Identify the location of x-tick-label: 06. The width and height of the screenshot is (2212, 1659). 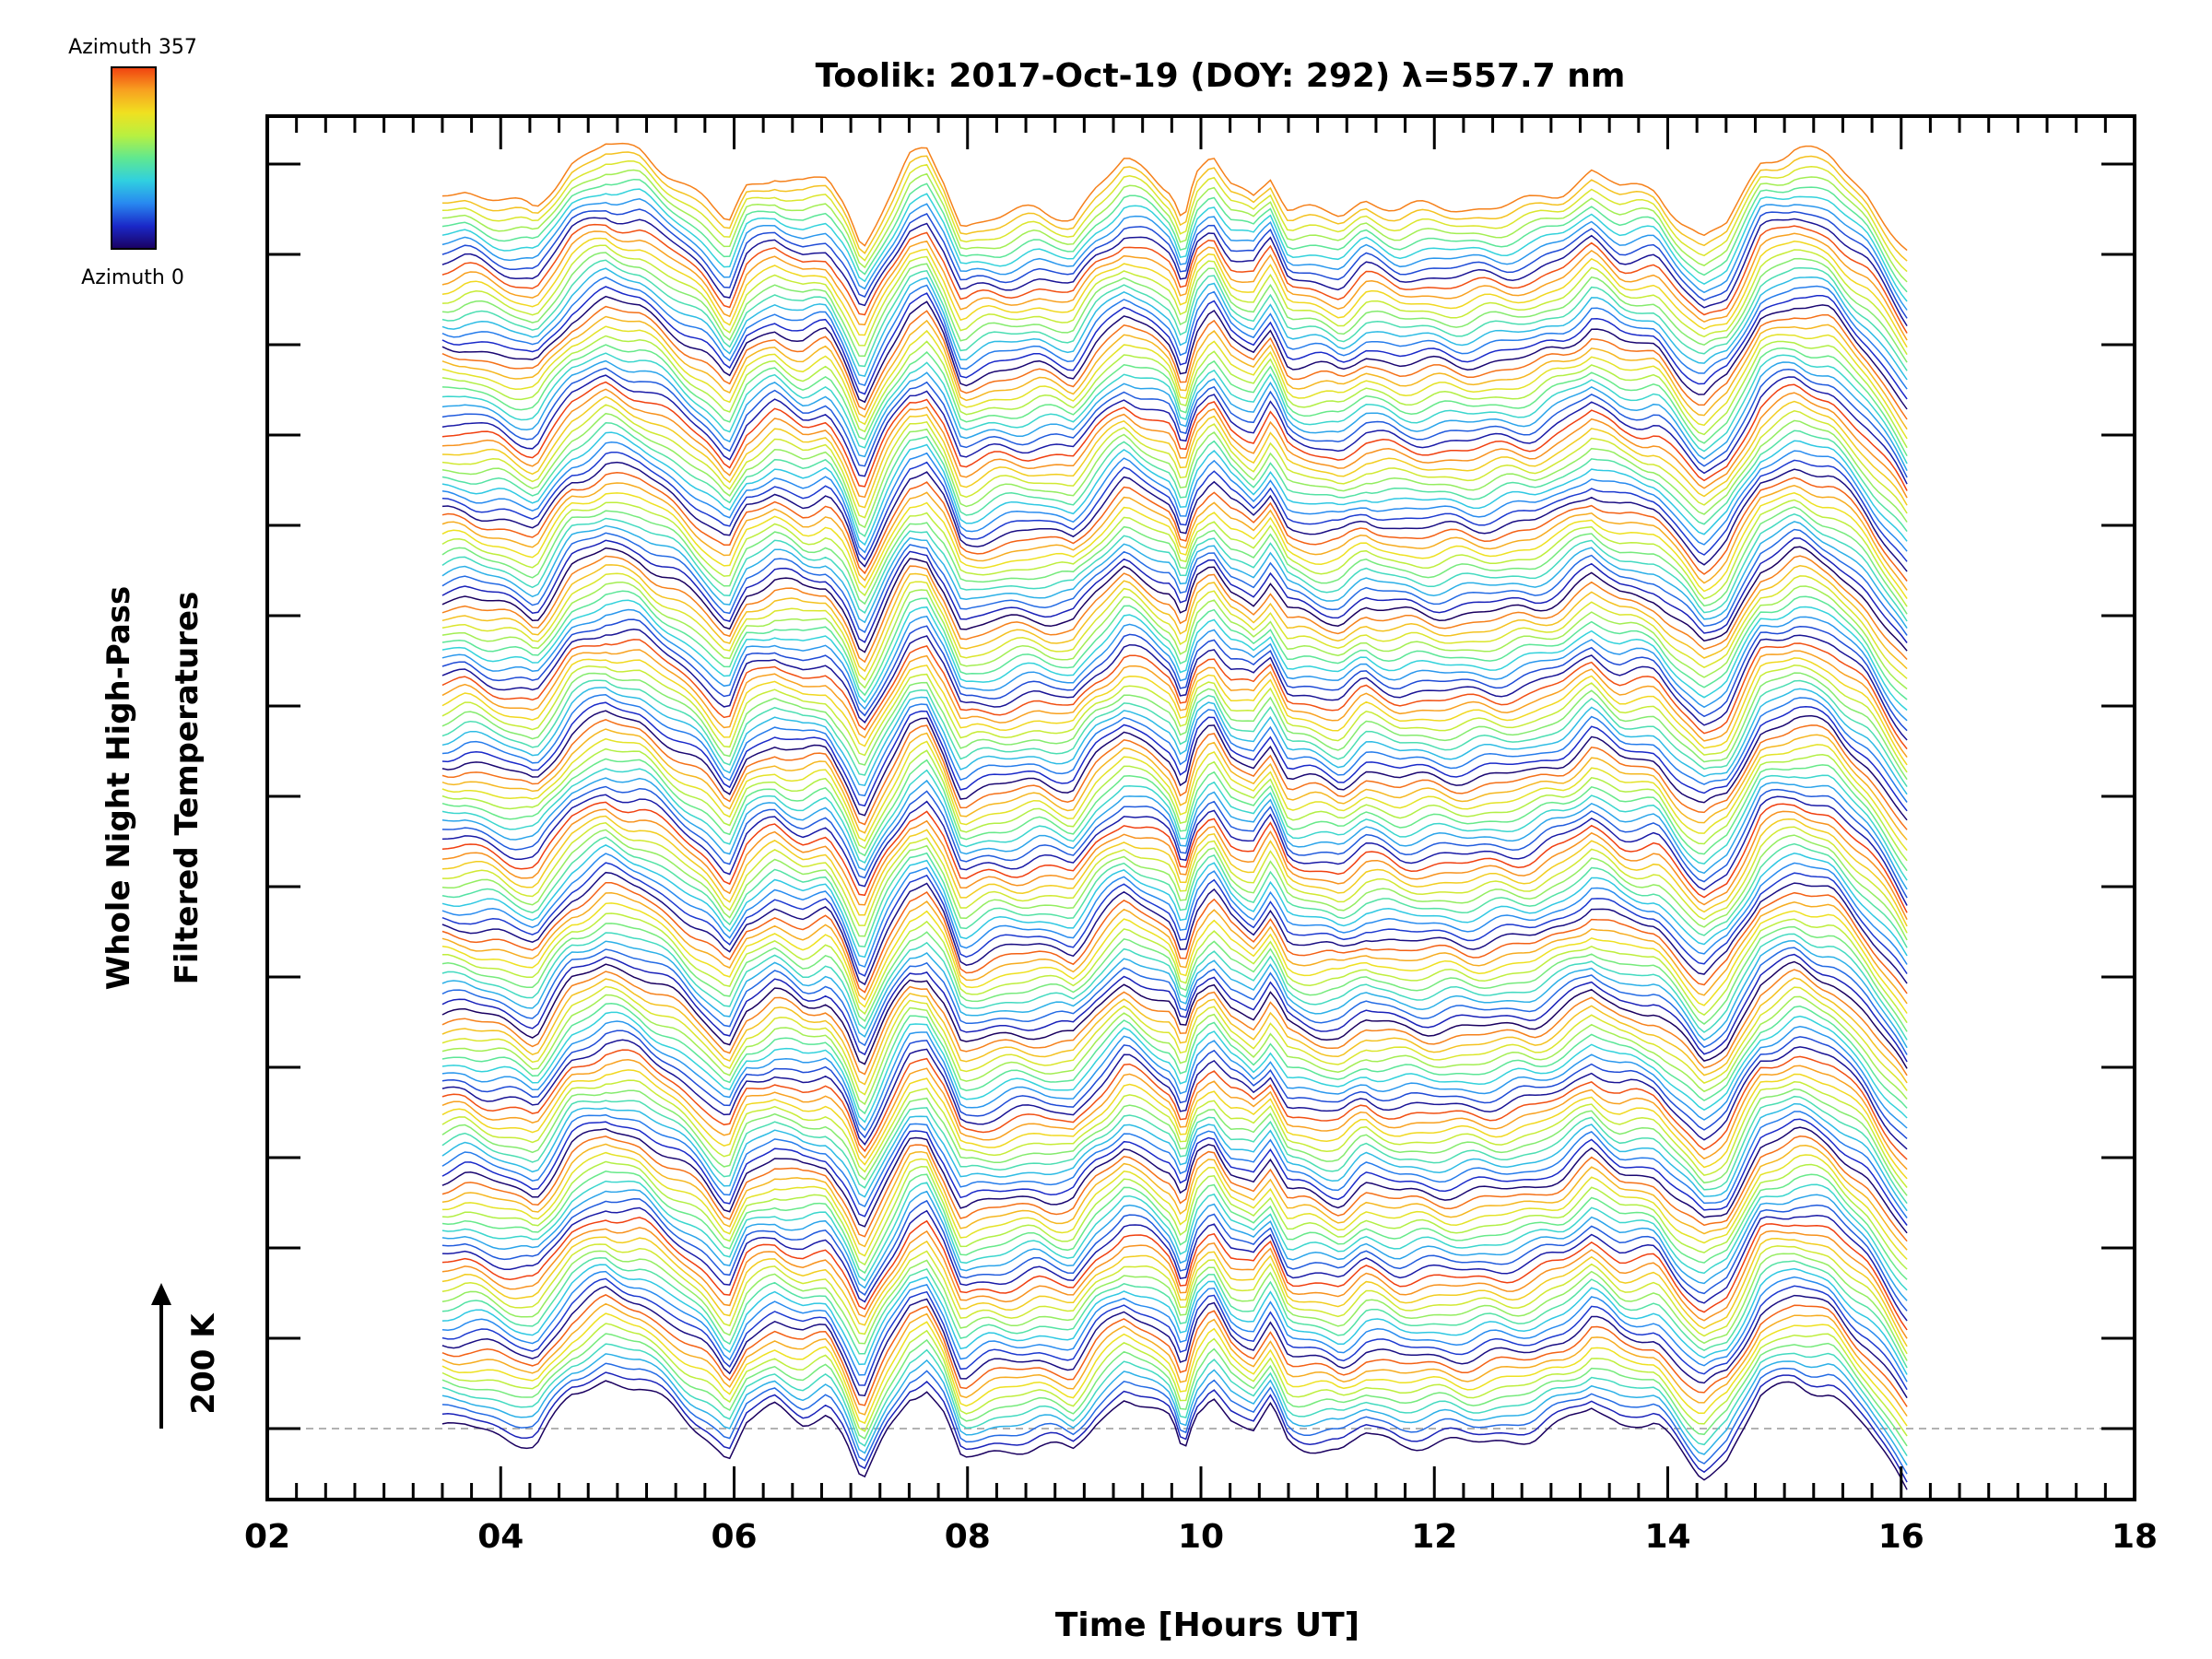
(734, 1537).